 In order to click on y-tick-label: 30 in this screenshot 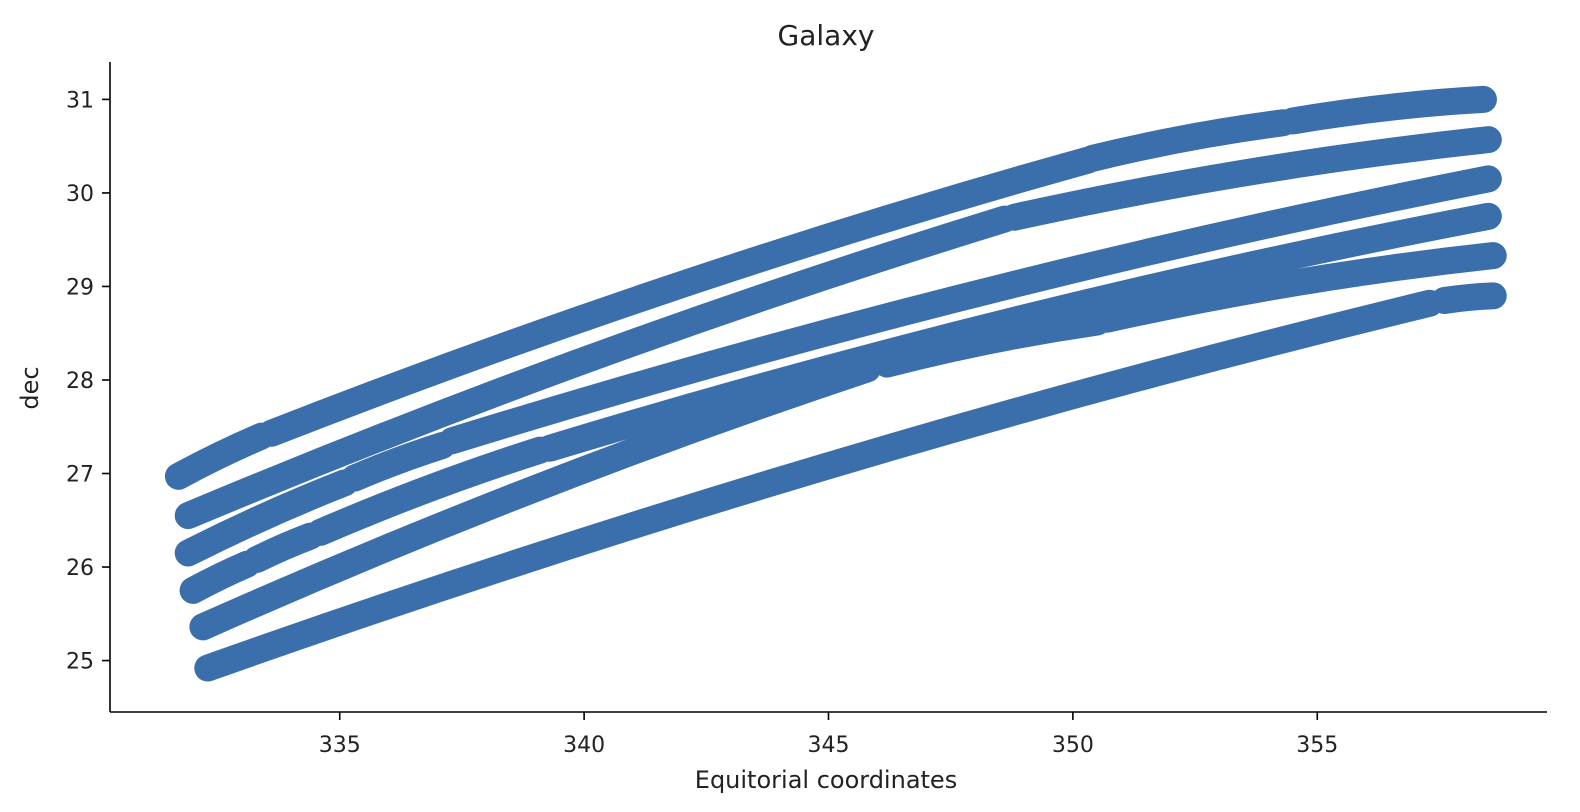, I will do `click(80, 194)`.